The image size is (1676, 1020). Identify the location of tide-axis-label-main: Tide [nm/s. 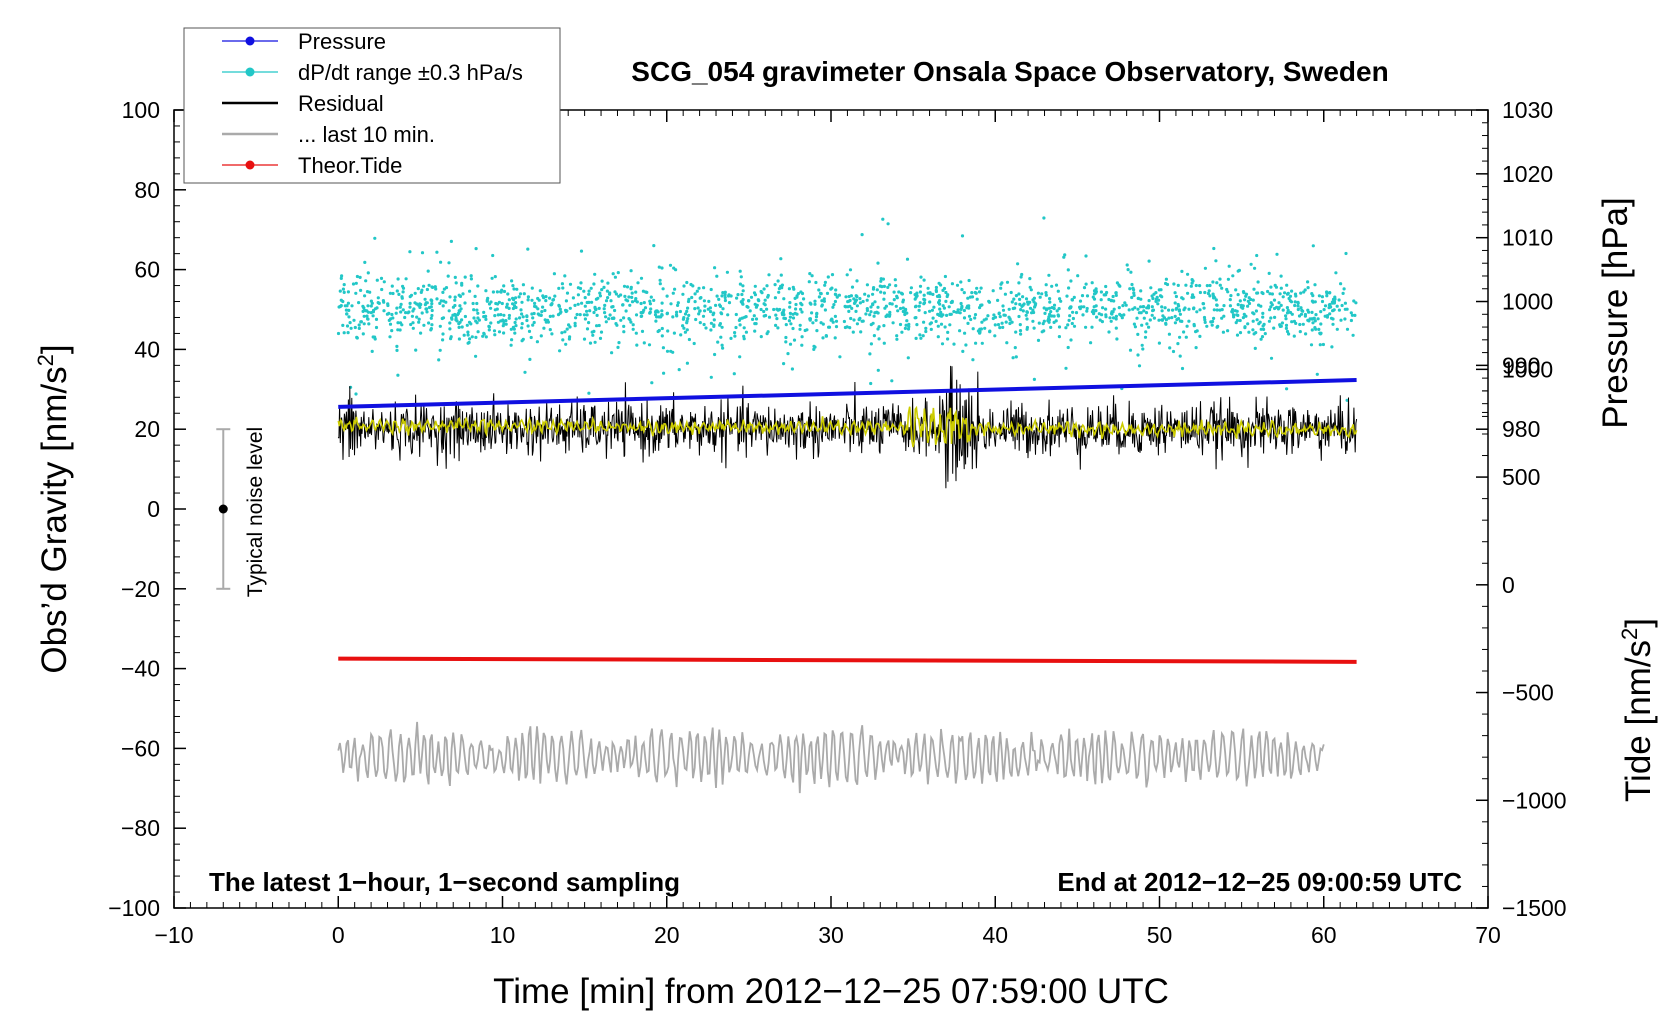
(1638, 721).